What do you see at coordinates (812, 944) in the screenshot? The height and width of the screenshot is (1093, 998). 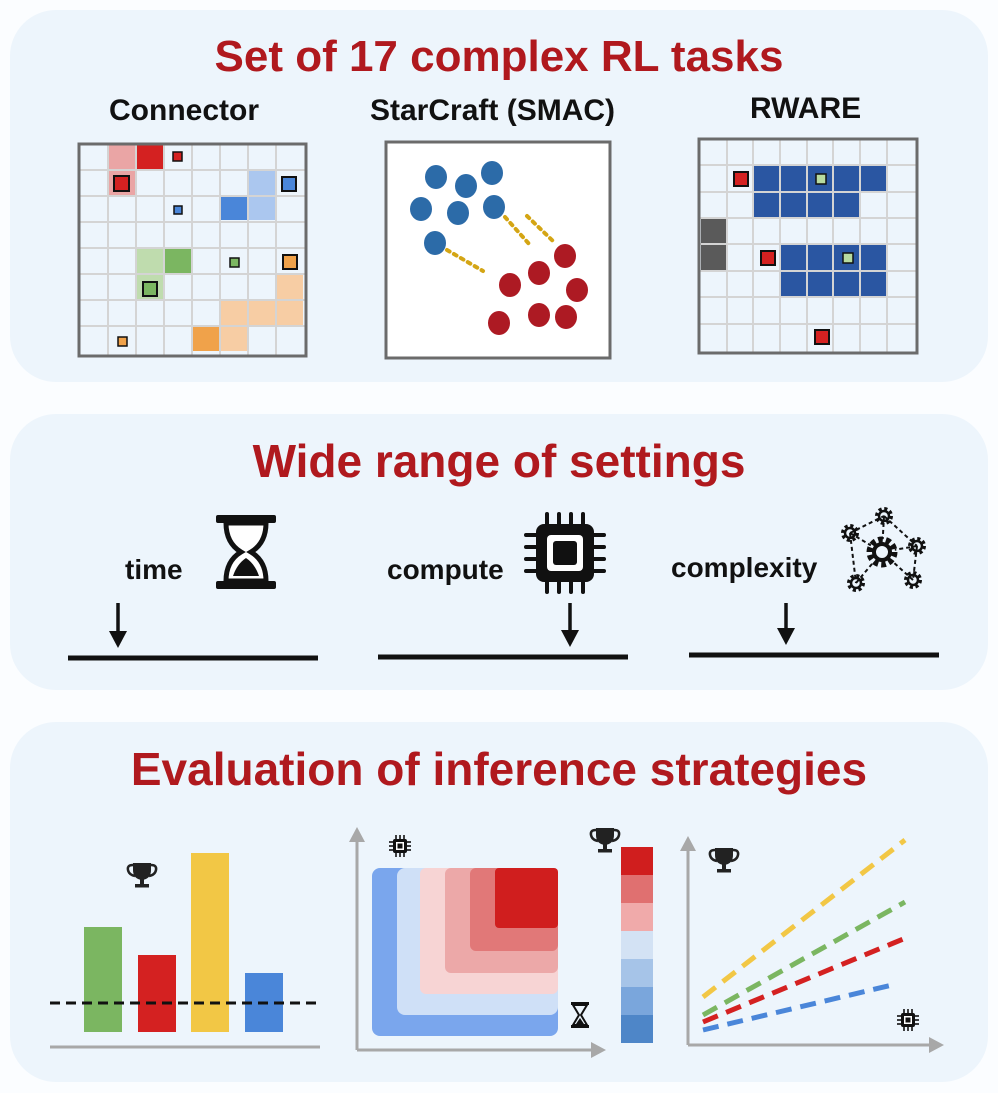 I see `scaling-lines-graphic` at bounding box center [812, 944].